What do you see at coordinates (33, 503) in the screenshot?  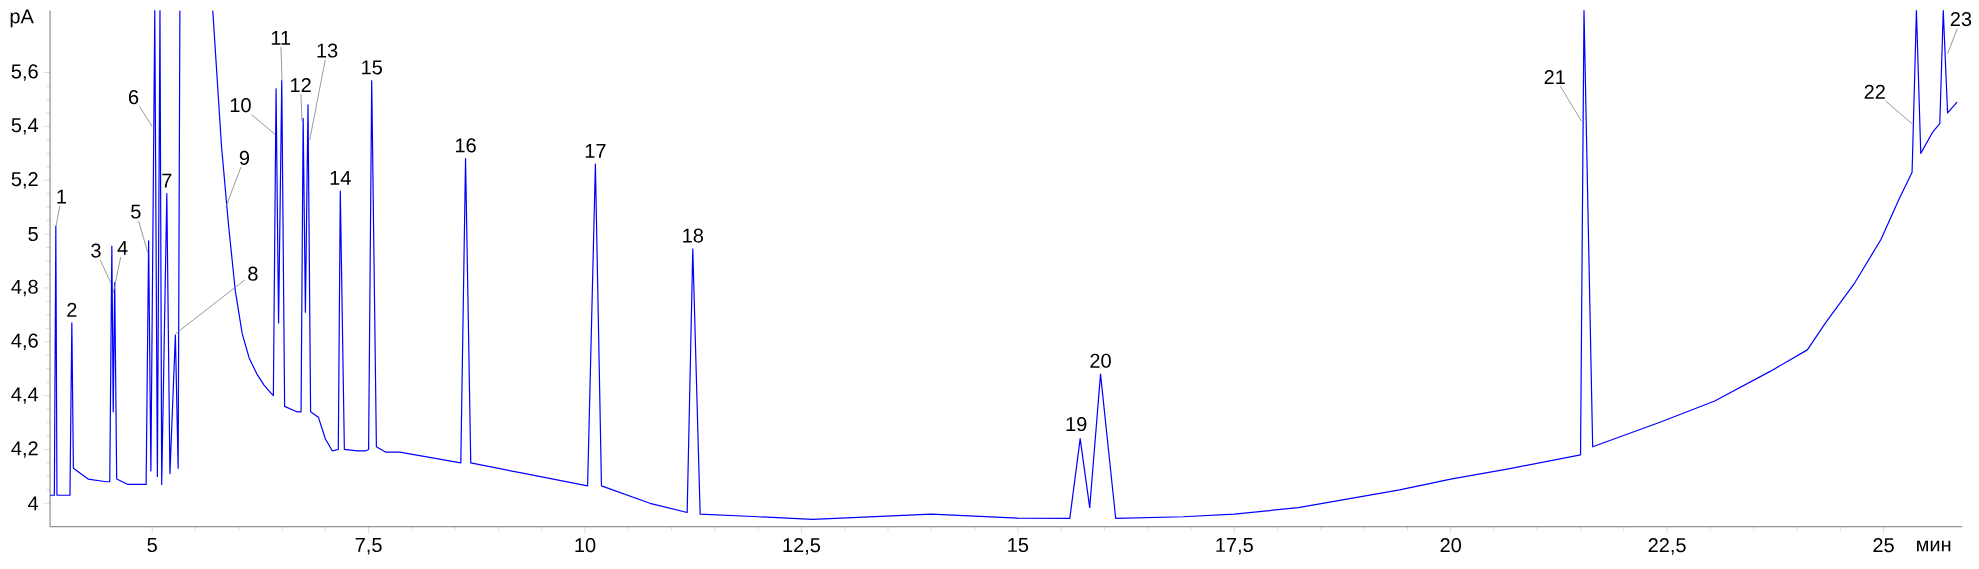 I see `y-tick-label: 4` at bounding box center [33, 503].